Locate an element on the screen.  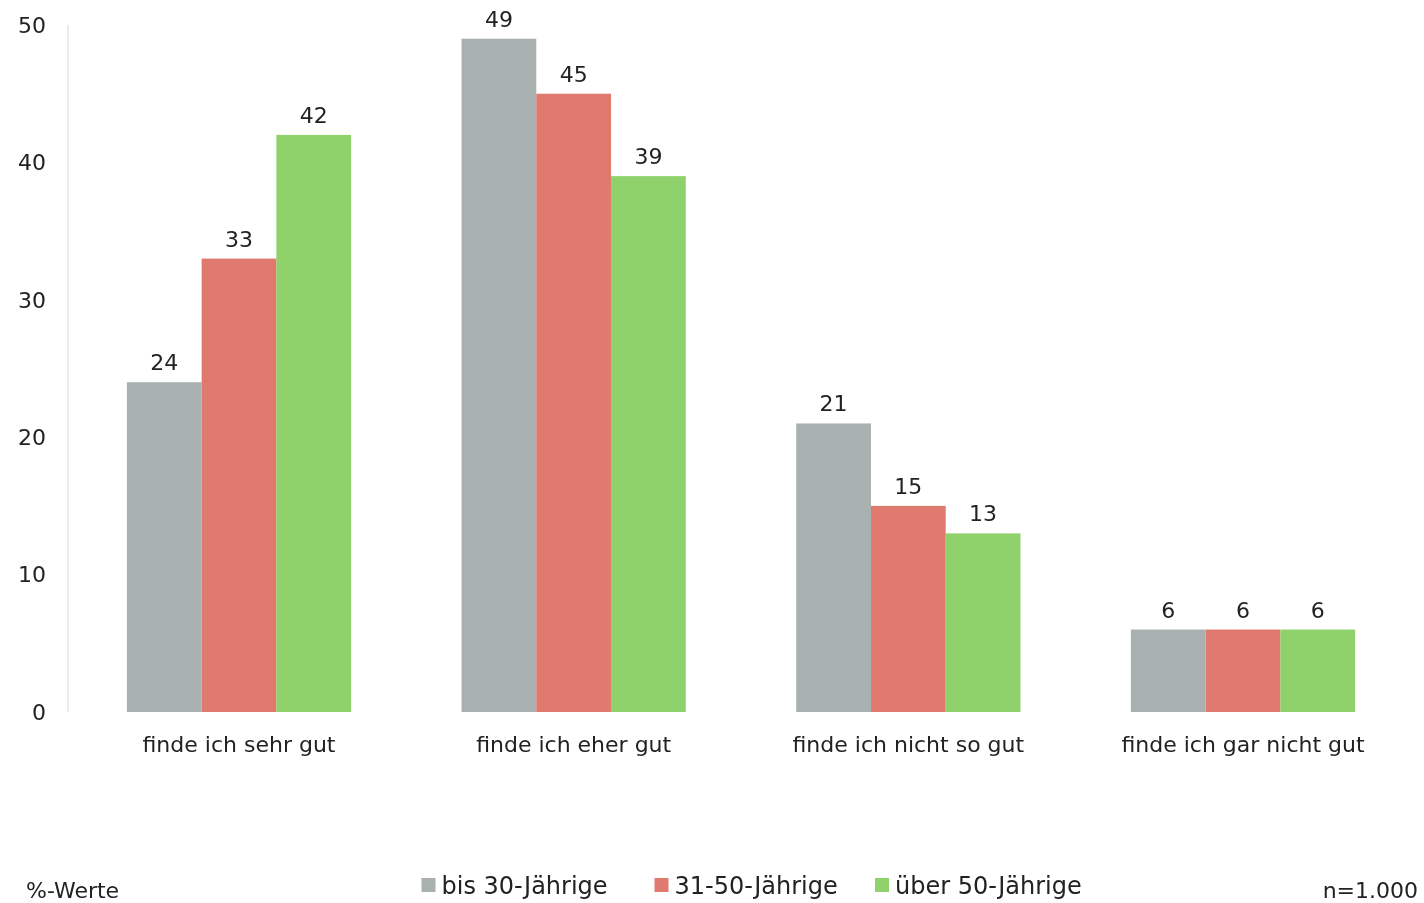
y-tick-label: 10 is located at coordinates (32, 575).